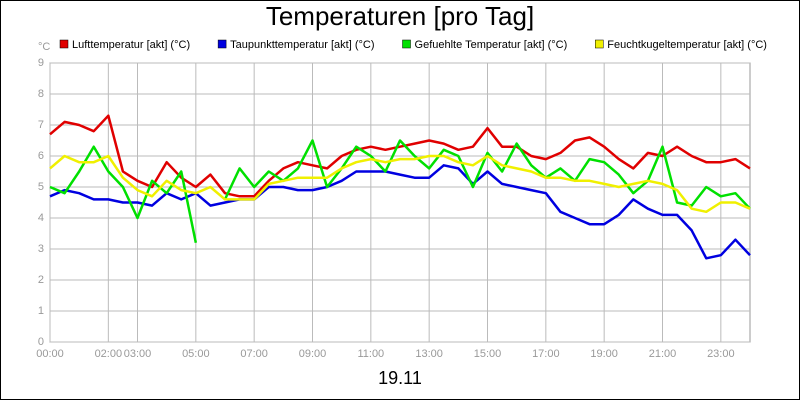  I want to click on y-tick-label: 0, so click(41, 342).